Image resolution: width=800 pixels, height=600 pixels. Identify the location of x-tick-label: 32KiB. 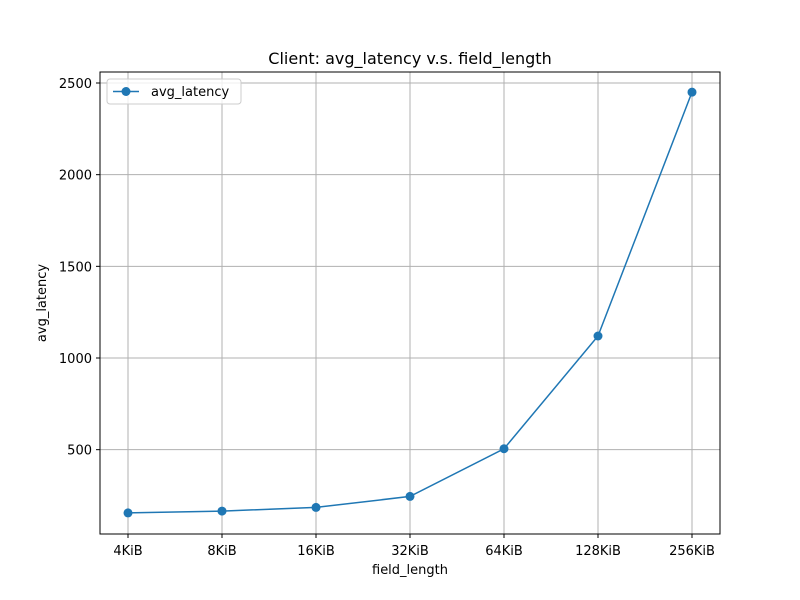
(410, 551).